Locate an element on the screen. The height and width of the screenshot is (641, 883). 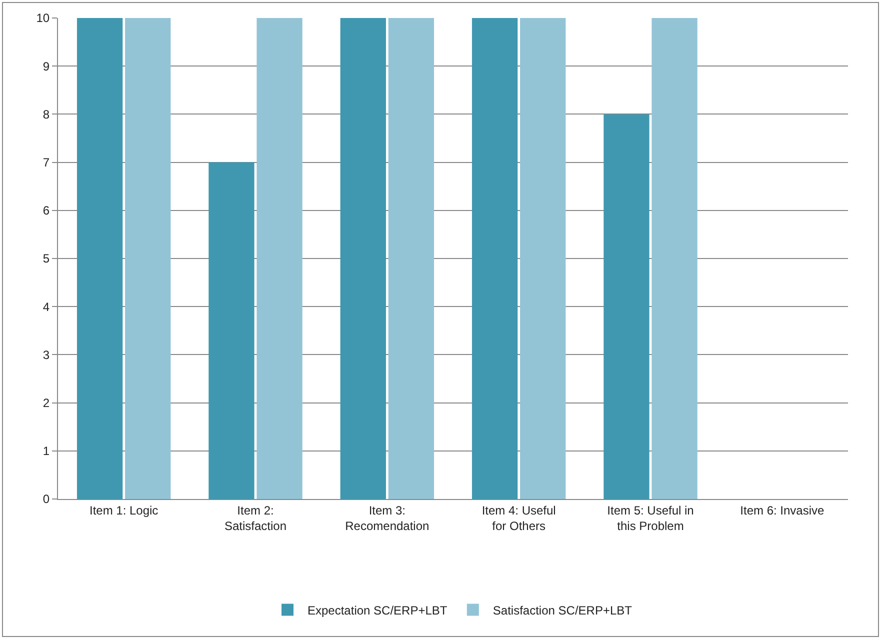
x-tick-label: Item 1: Logic is located at coordinates (123, 510).